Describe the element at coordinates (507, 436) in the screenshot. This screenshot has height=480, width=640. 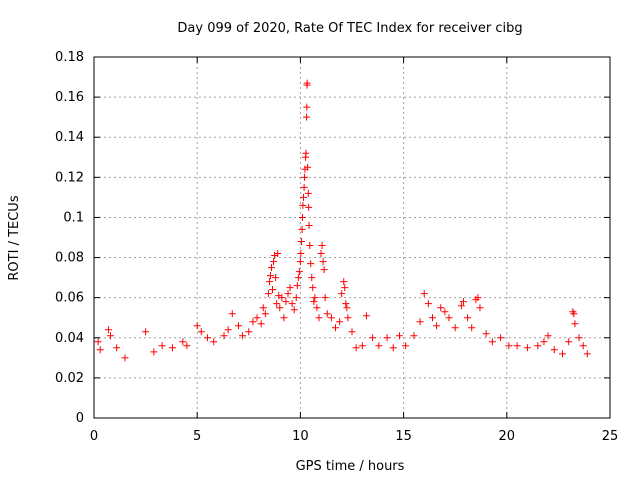
I see `x-tick-label: 20` at that location.